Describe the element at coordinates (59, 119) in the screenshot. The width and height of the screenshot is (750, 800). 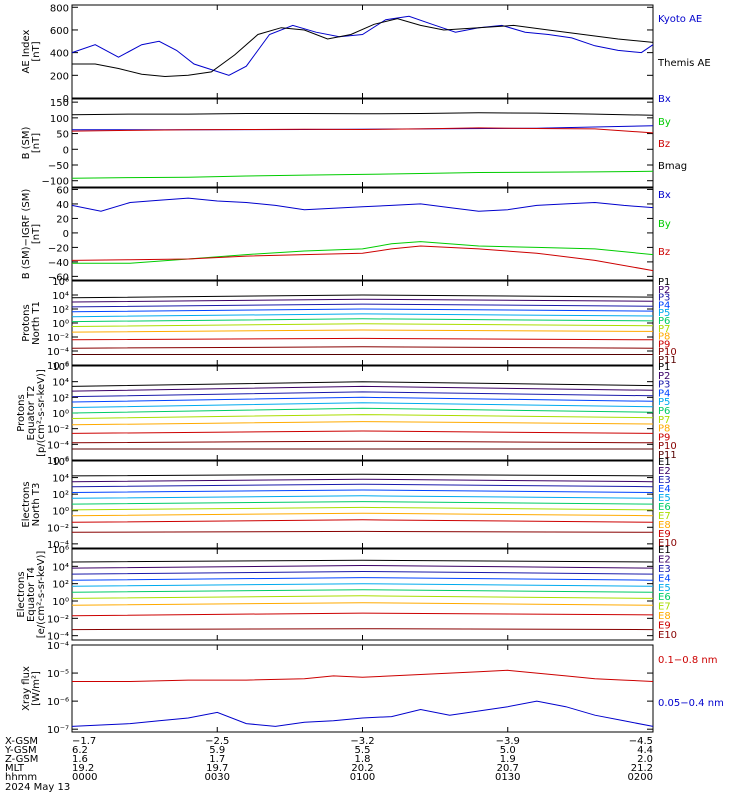
I see `y-tick-label: 100` at that location.